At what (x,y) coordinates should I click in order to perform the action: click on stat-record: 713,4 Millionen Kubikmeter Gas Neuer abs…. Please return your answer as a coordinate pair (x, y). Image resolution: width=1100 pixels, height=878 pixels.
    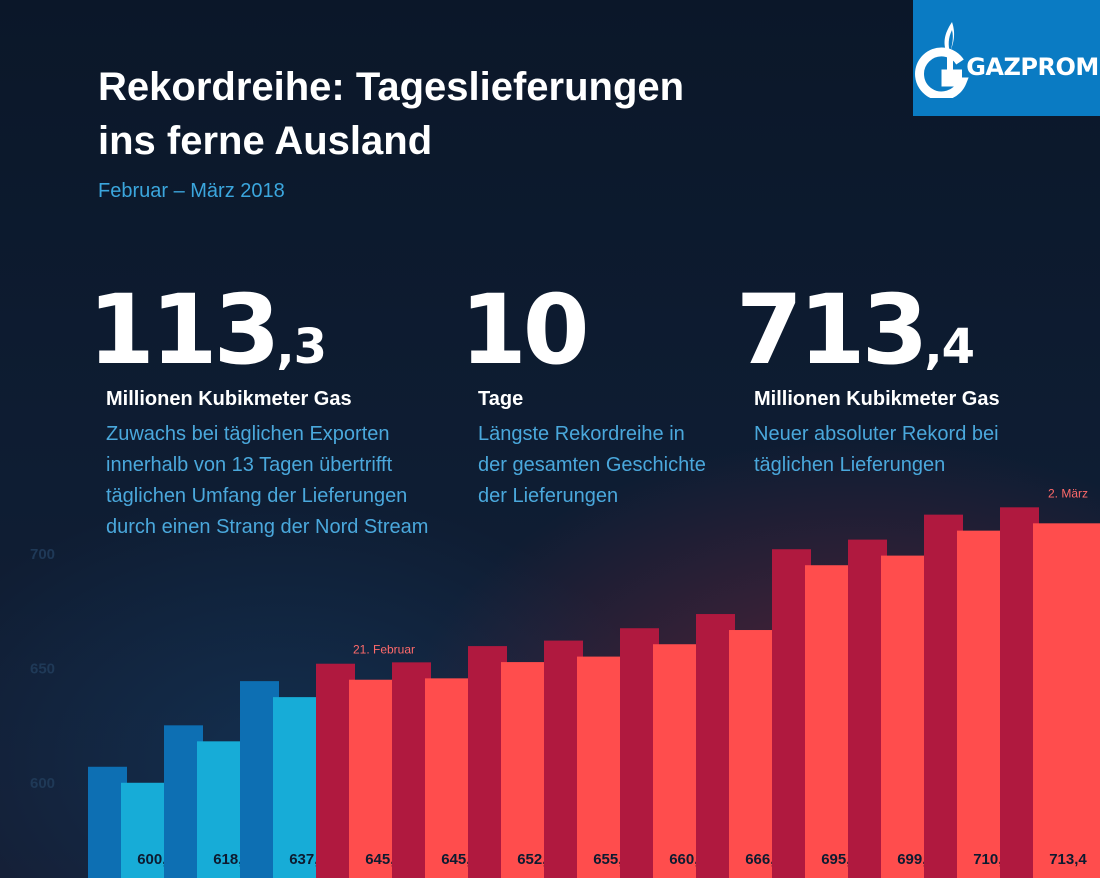
    Looking at the image, I should click on (868, 381).